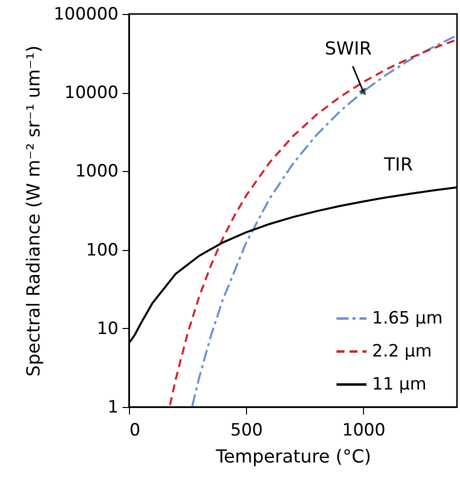 The image size is (460, 485). What do you see at coordinates (96, 172) in the screenshot?
I see `y-tick-label: 1000` at bounding box center [96, 172].